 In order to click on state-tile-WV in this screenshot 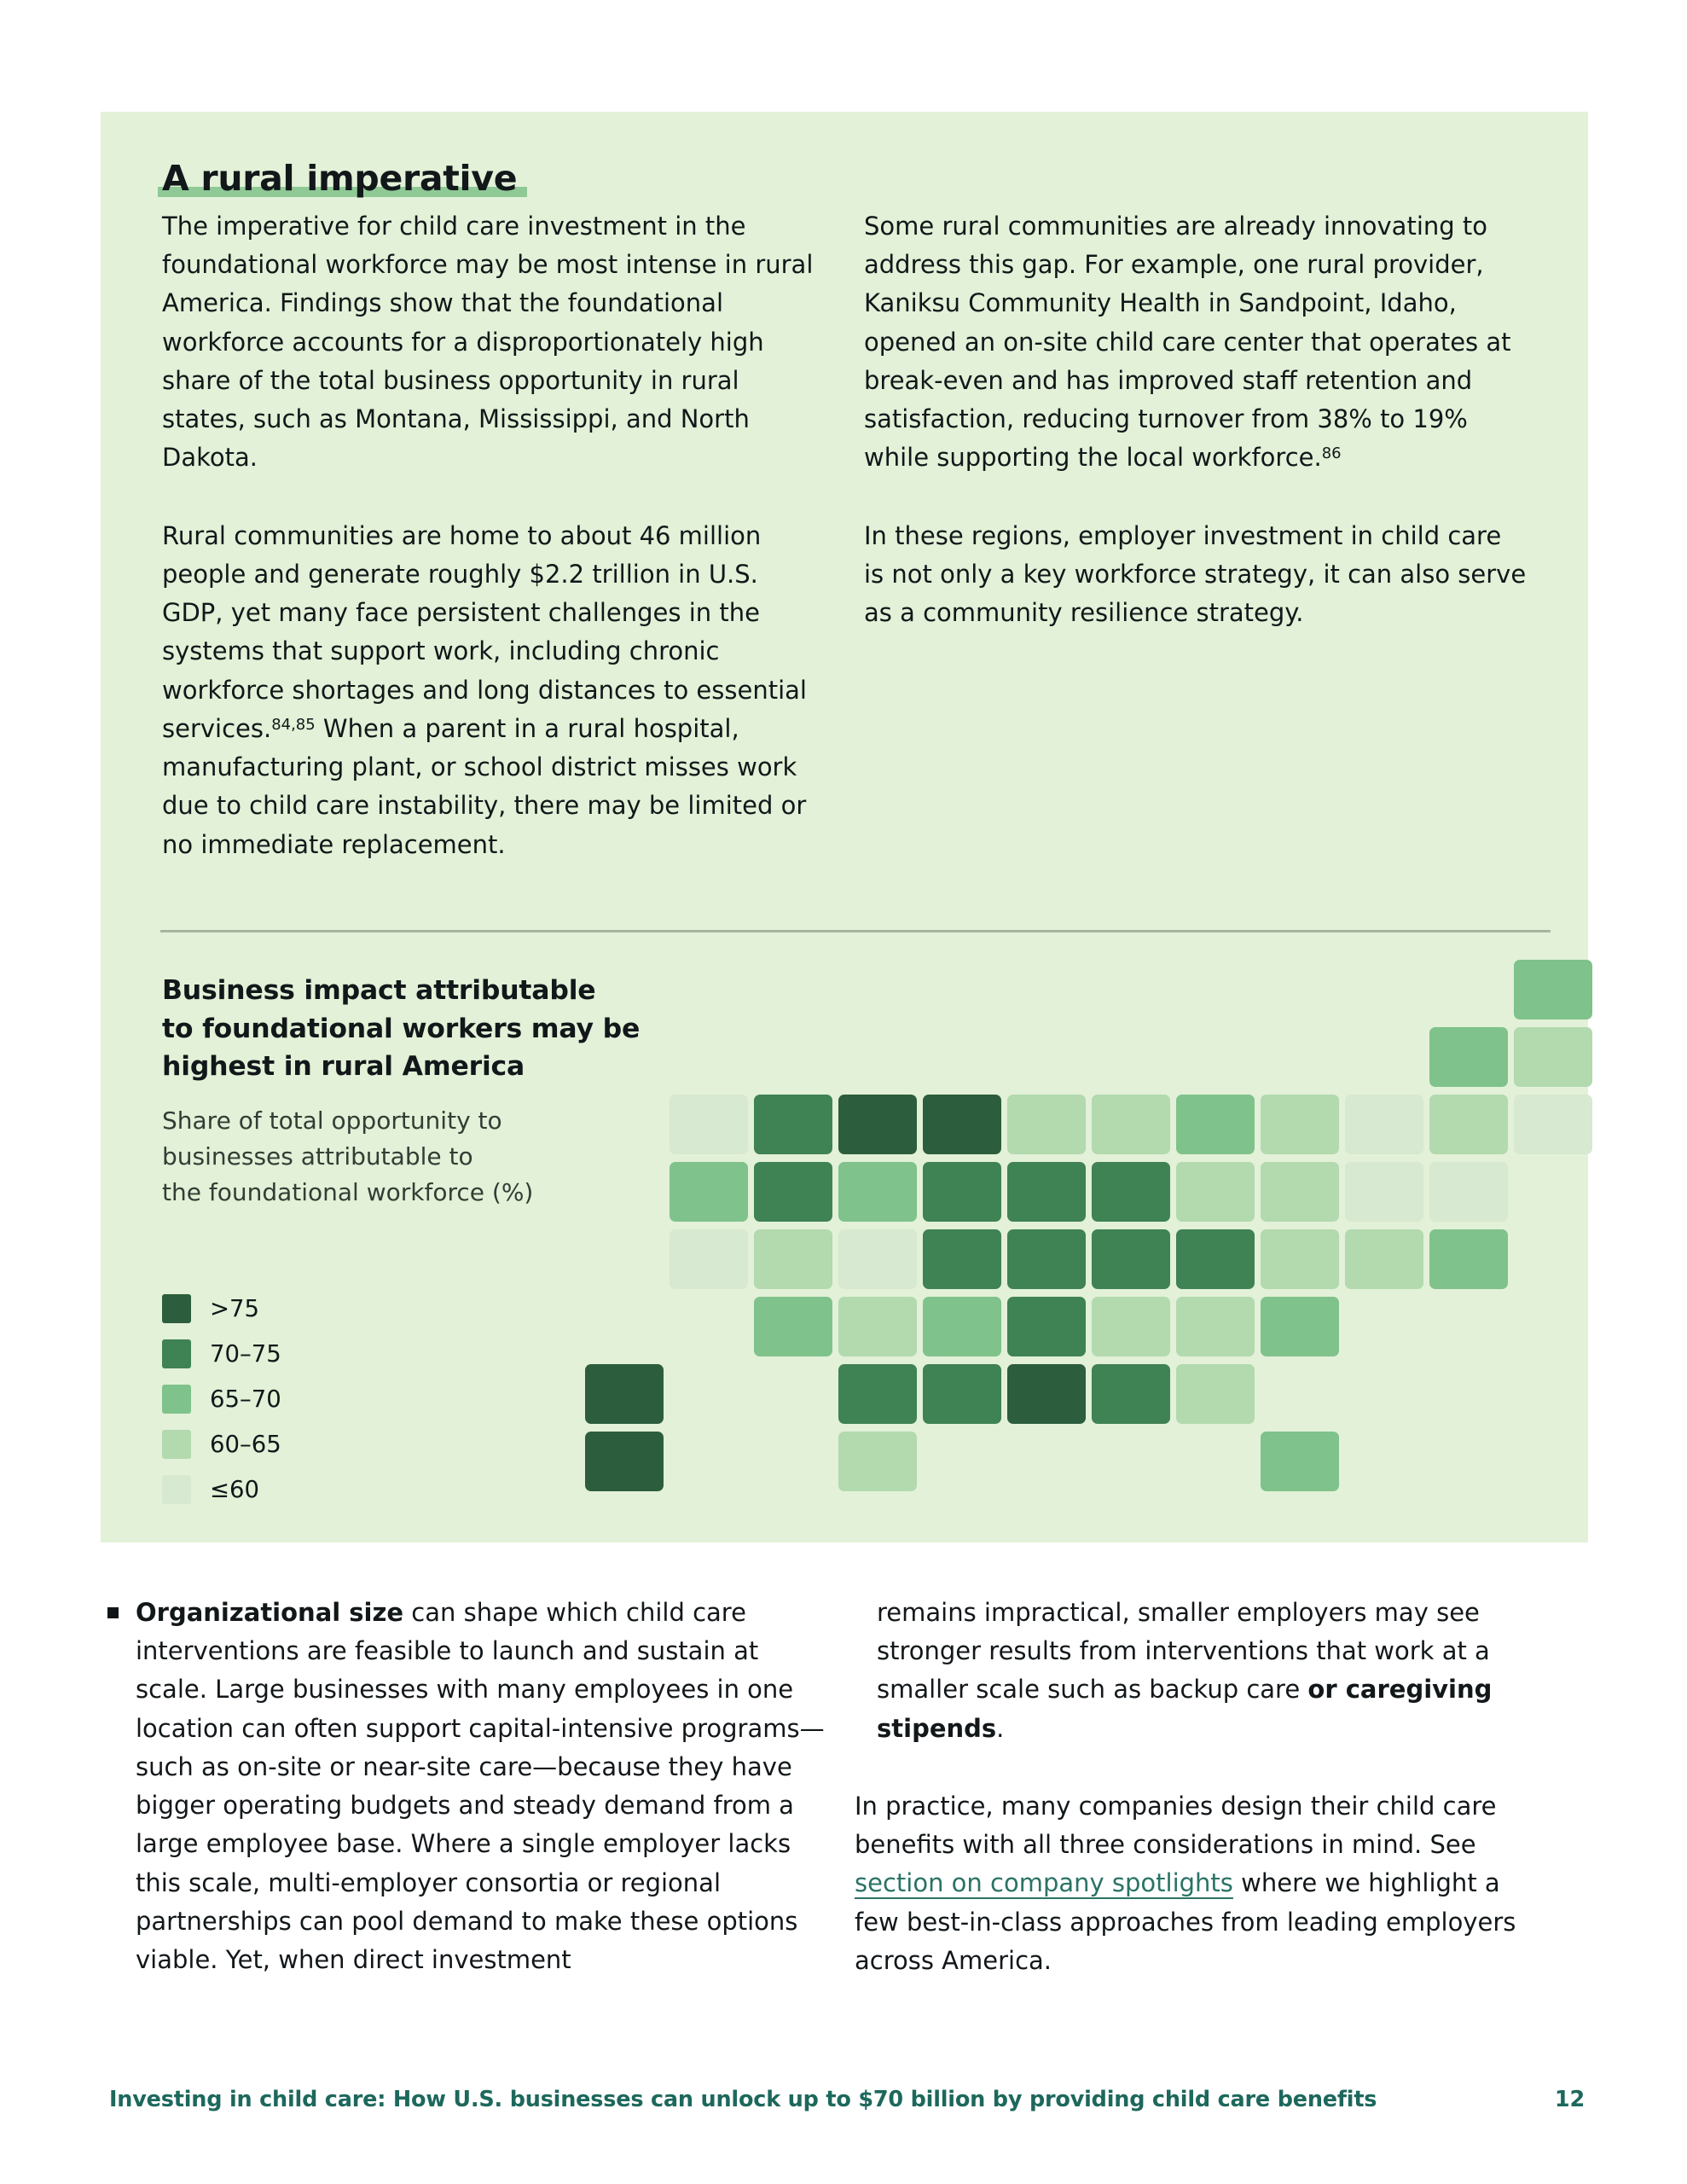, I will do `click(1215, 1259)`.